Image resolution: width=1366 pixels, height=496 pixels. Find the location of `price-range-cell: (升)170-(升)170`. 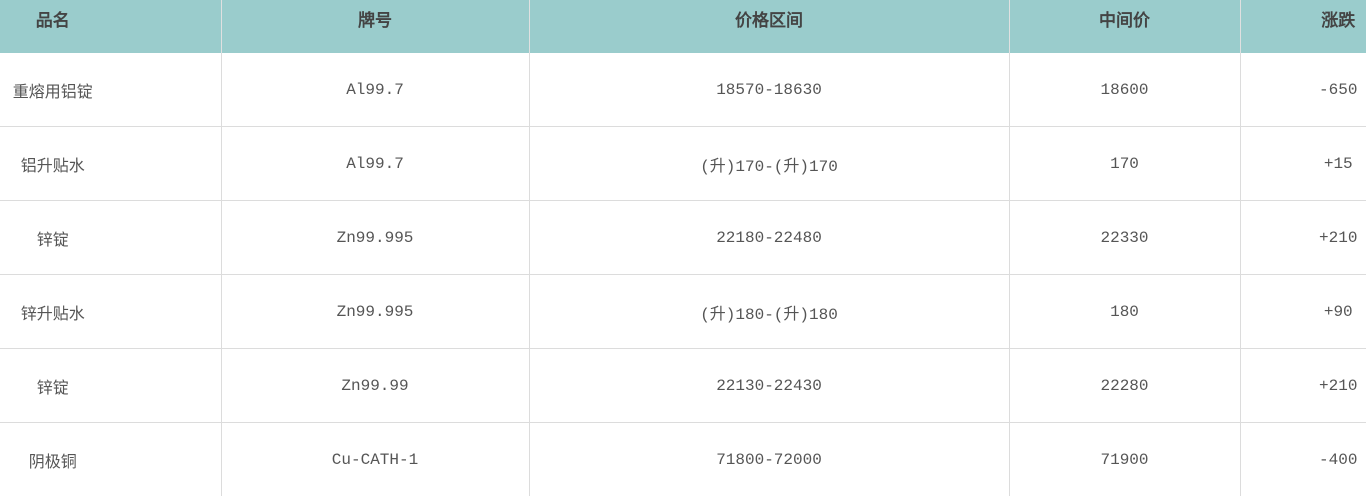

price-range-cell: (升)170-(升)170 is located at coordinates (769, 164).